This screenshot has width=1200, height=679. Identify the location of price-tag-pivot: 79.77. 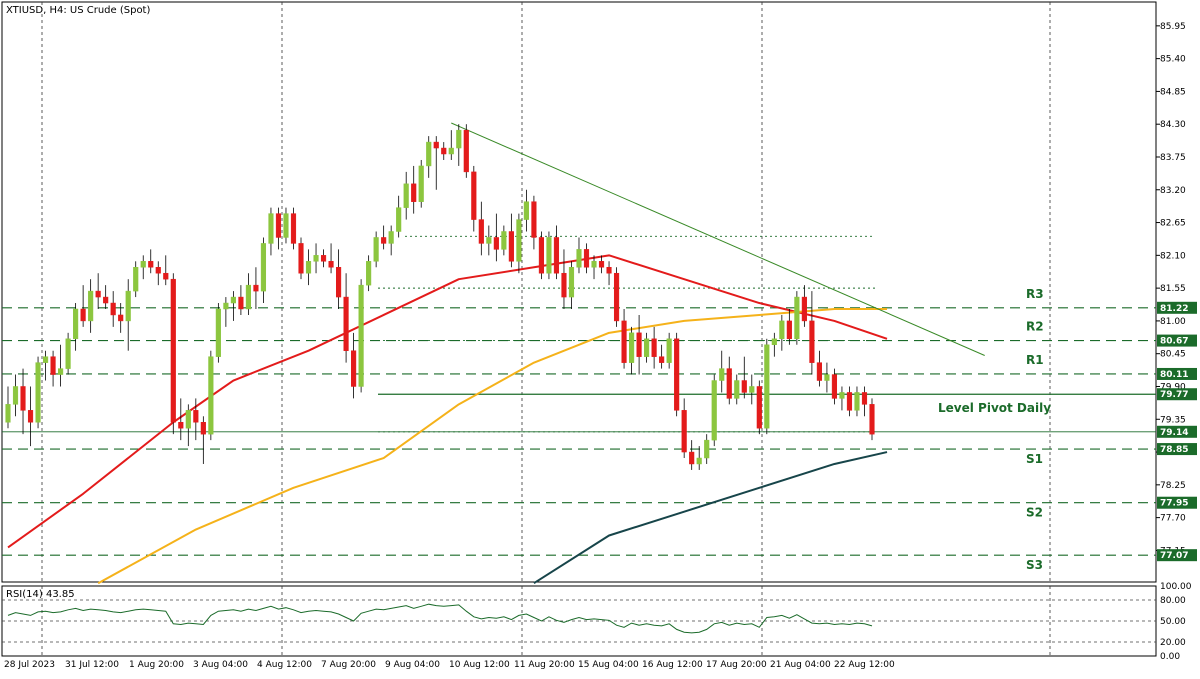
(1174, 395).